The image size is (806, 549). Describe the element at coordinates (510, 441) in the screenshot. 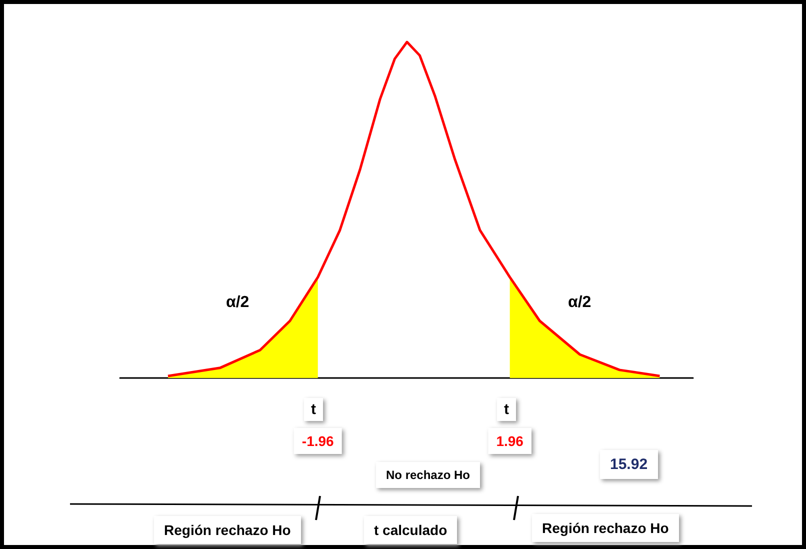

I see `x-tick-label: 1.96` at that location.